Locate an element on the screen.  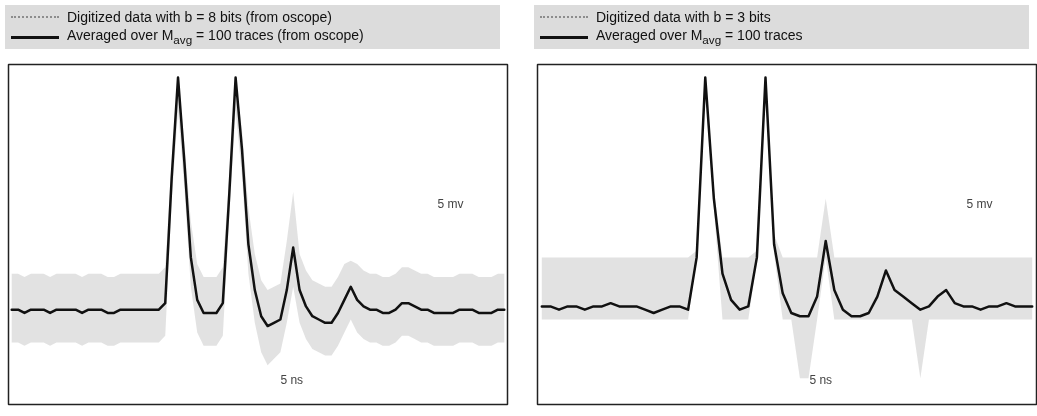
legend-label: Averaged over M$_{avg}$ = 100 traces (from oscope) is located at coordinates (215, 37).